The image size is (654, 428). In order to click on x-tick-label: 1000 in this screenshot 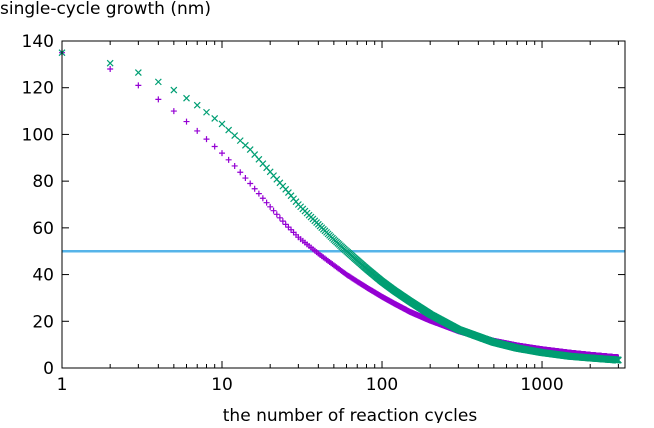, I will do `click(541, 385)`.